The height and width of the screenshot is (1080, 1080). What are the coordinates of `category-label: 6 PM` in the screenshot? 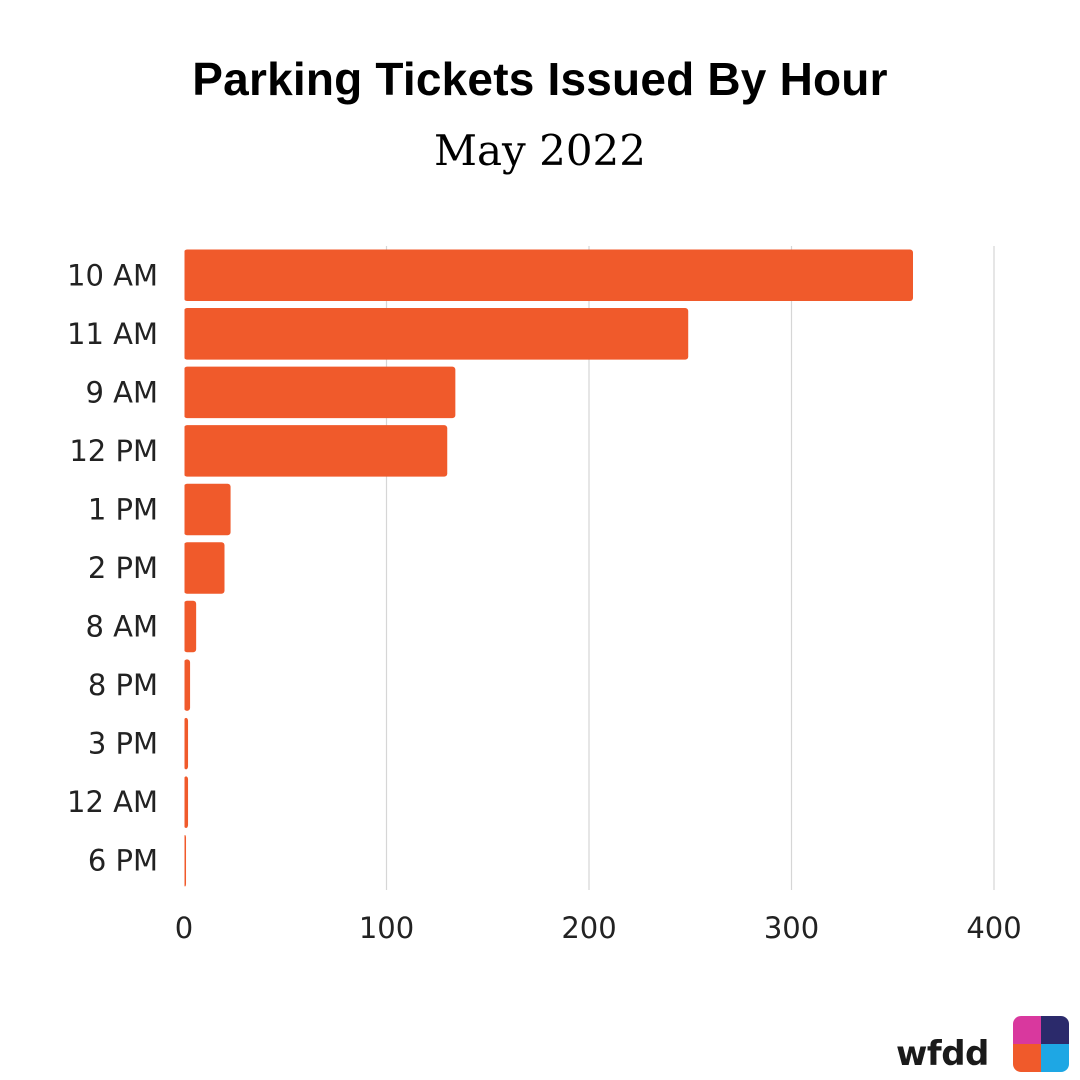 It's located at (123, 861).